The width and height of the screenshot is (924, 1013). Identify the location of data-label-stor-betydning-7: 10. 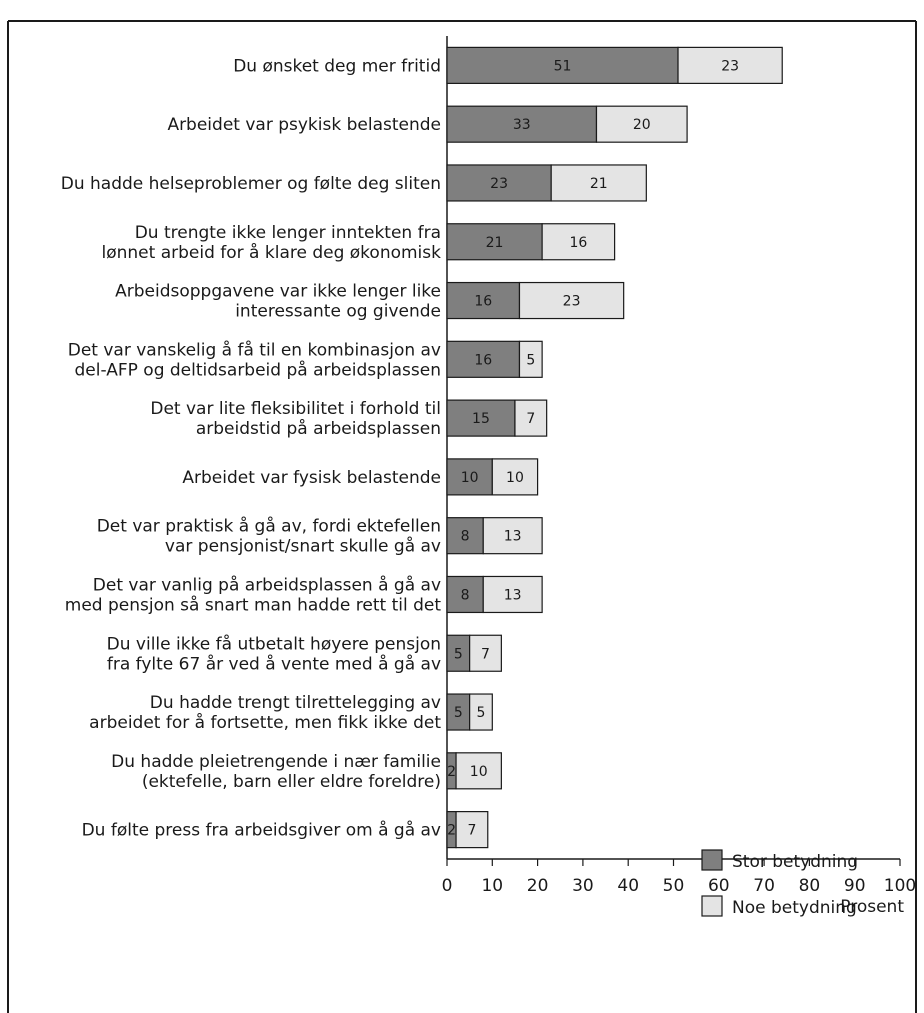
(470, 478).